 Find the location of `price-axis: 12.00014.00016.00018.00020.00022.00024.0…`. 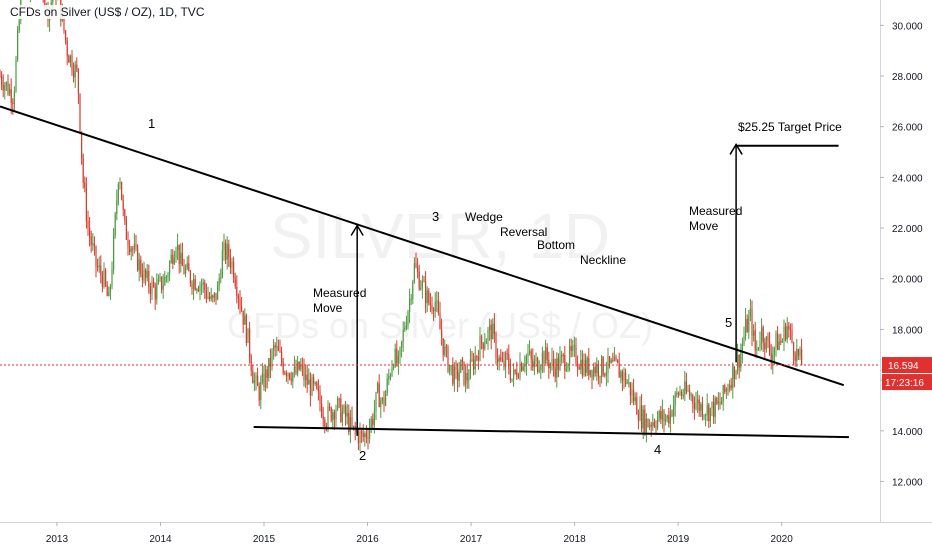

price-axis: 12.00014.00016.00018.00020.00022.00024.0… is located at coordinates (906, 275).